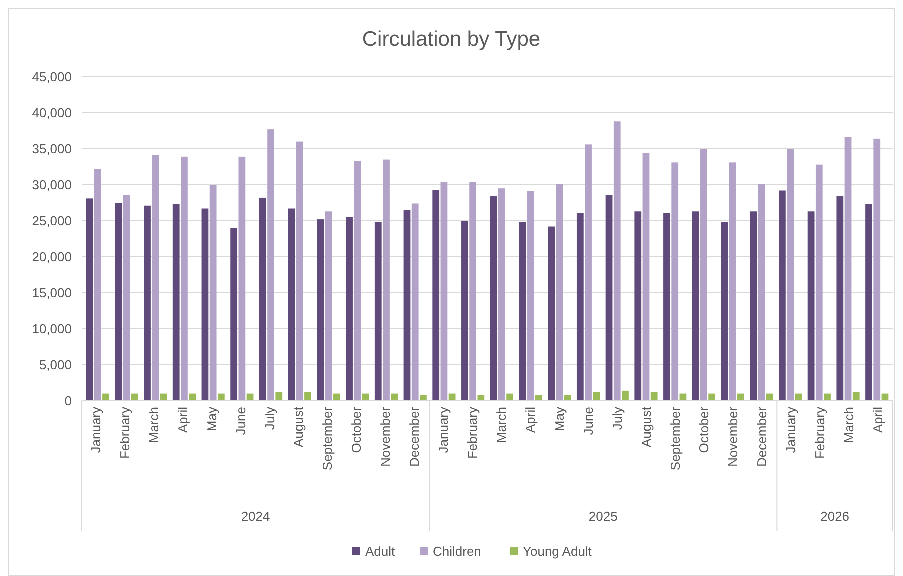  I want to click on y-tick-label: 20,000, so click(52, 257).